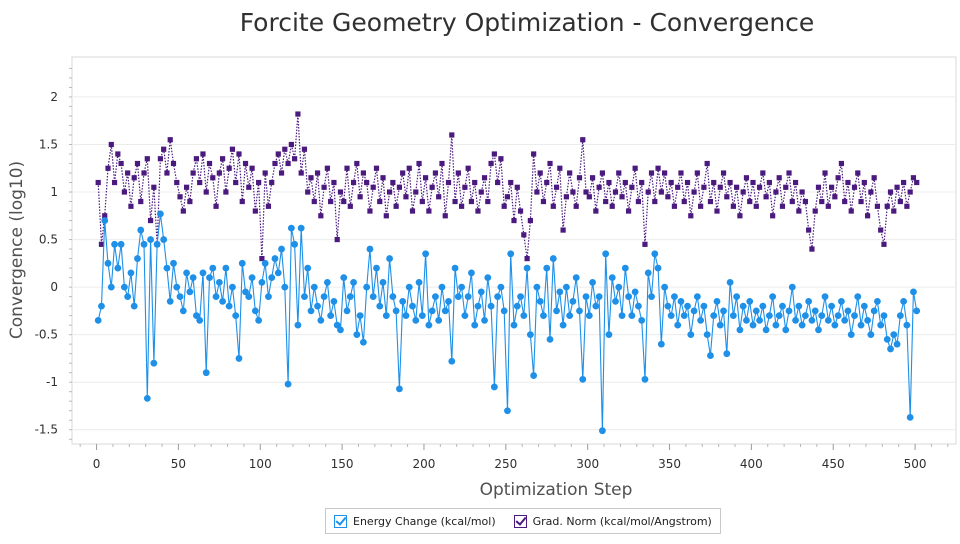 The image size is (960, 544). I want to click on y-tick-label: 0.5, so click(48, 240).